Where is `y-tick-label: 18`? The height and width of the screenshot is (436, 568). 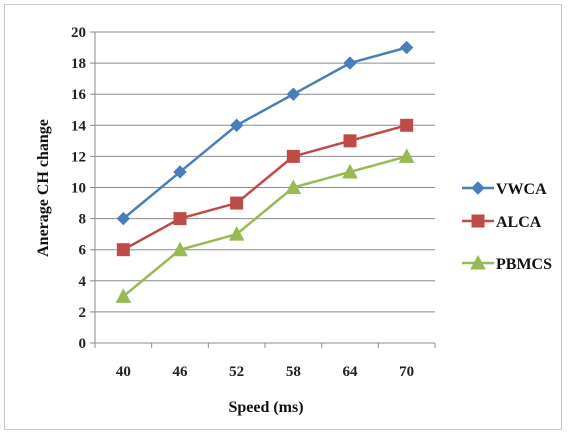 y-tick-label: 18 is located at coordinates (78, 64).